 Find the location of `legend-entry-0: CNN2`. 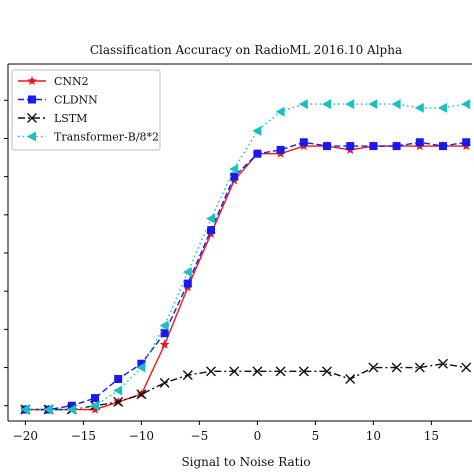

legend-entry-0: CNN2 is located at coordinates (53, 81).